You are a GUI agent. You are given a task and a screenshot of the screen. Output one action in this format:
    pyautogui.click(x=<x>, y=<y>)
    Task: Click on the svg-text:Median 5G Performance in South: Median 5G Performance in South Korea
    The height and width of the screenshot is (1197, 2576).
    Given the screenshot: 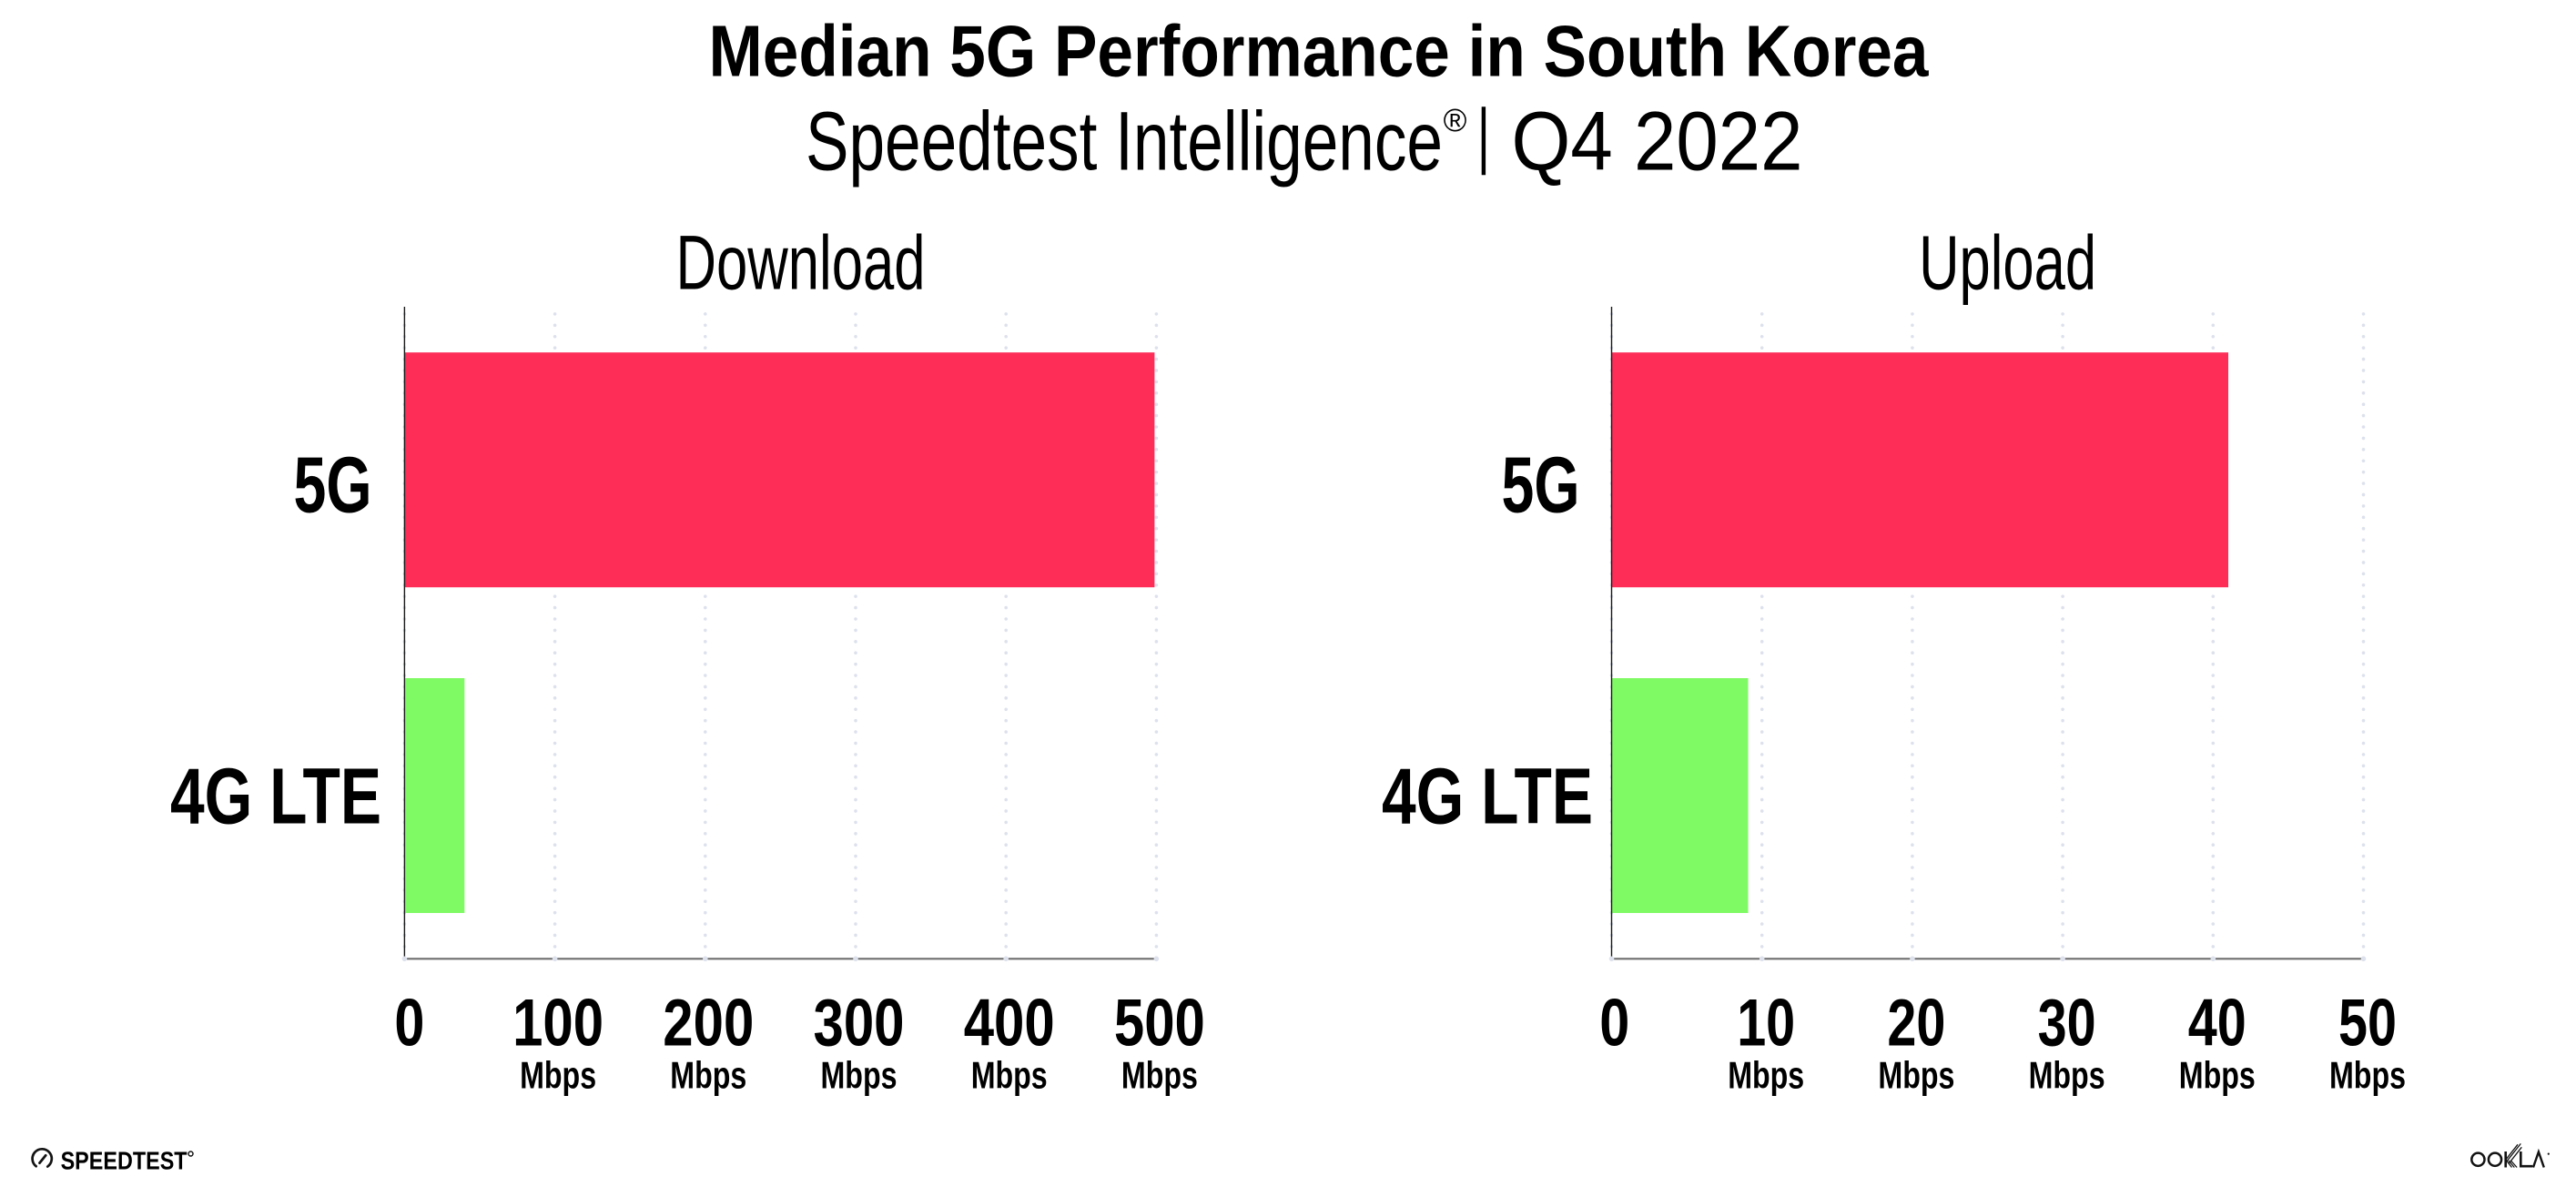 What is the action you would take?
    pyautogui.click(x=1319, y=51)
    